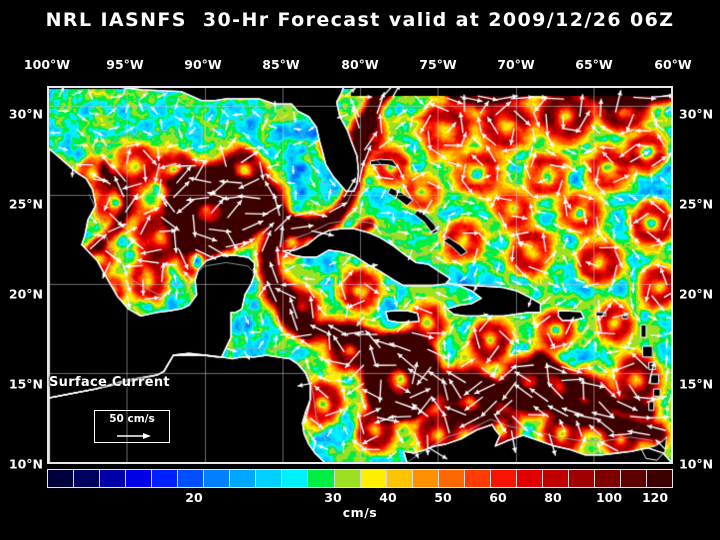 The width and height of the screenshot is (720, 540). What do you see at coordinates (25, 294) in the screenshot?
I see `lat-tick-label-left: 20°N` at bounding box center [25, 294].